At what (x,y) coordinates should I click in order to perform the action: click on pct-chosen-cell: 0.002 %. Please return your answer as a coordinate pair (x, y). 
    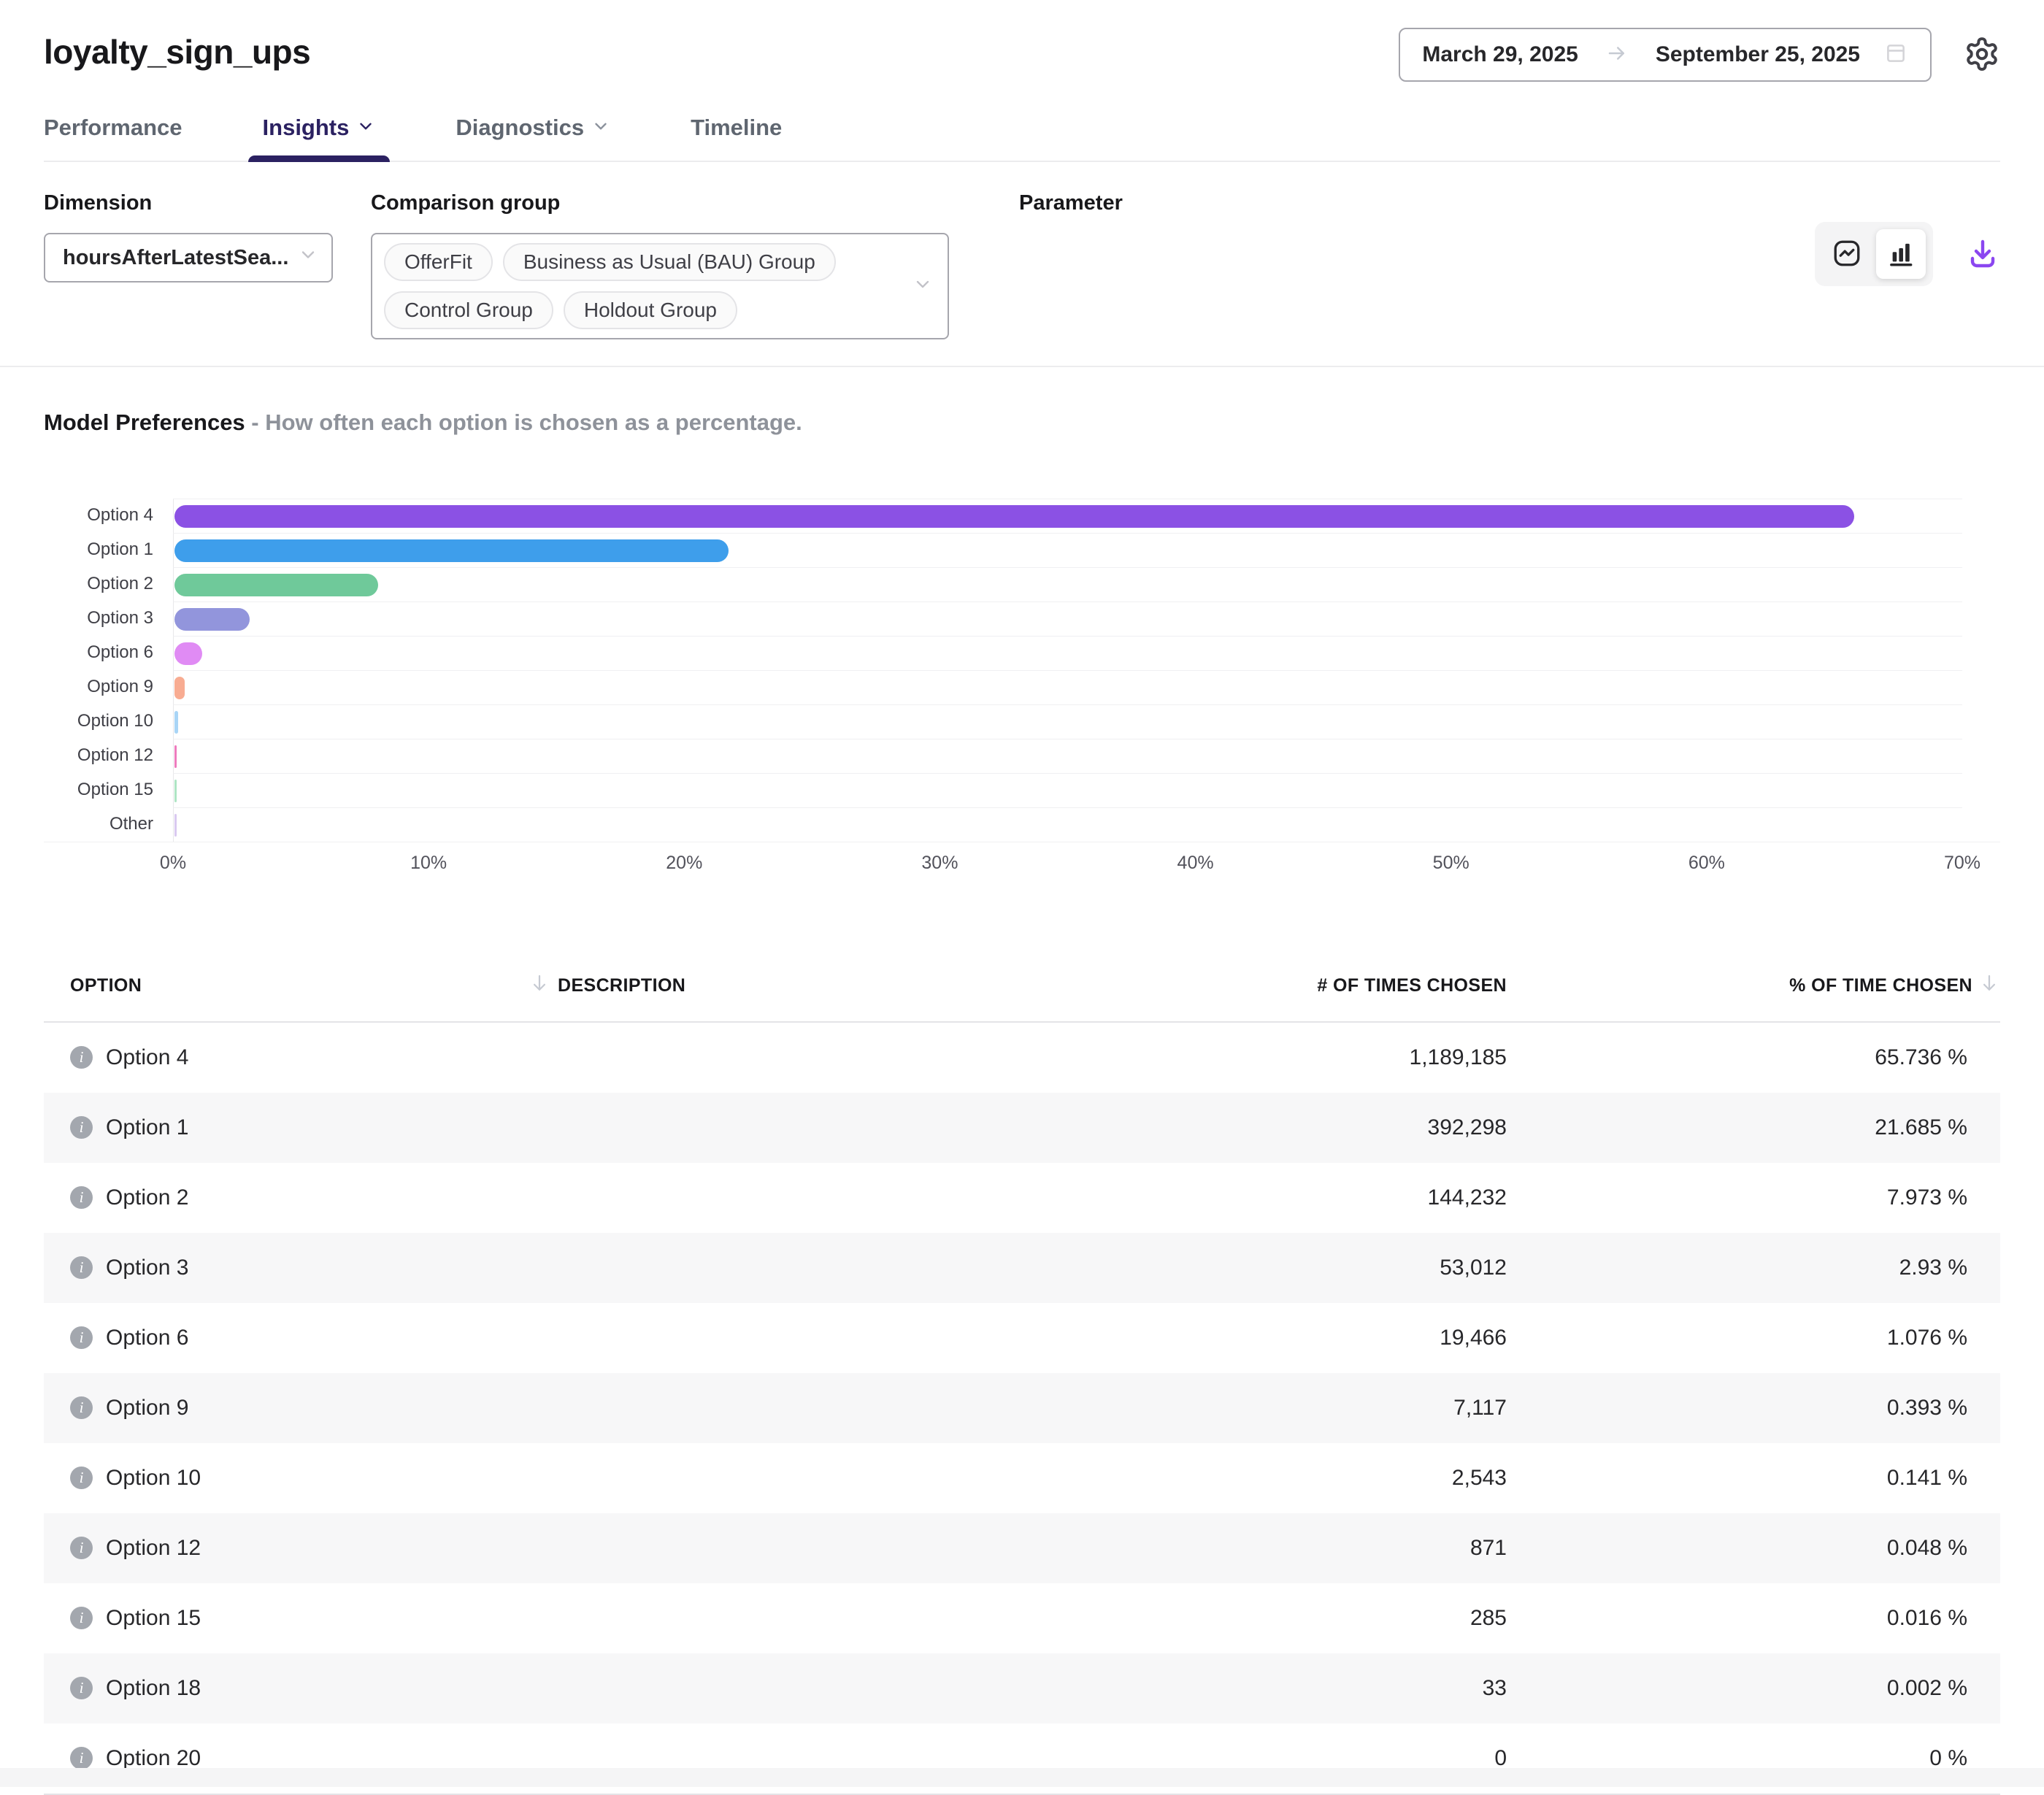
    Looking at the image, I should click on (1926, 1688).